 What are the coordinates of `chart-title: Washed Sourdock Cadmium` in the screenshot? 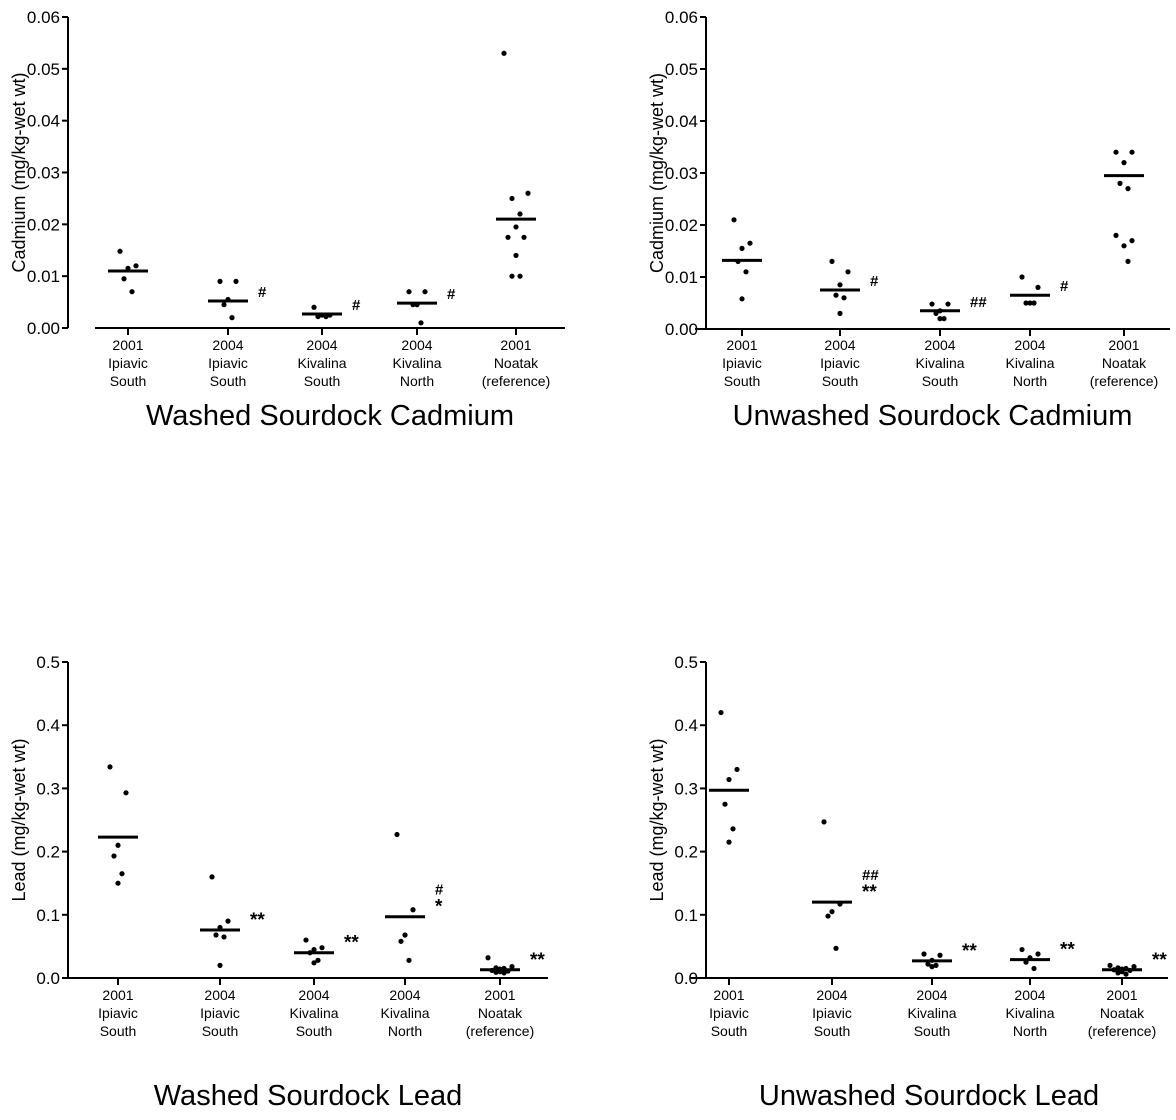 It's located at (330, 416).